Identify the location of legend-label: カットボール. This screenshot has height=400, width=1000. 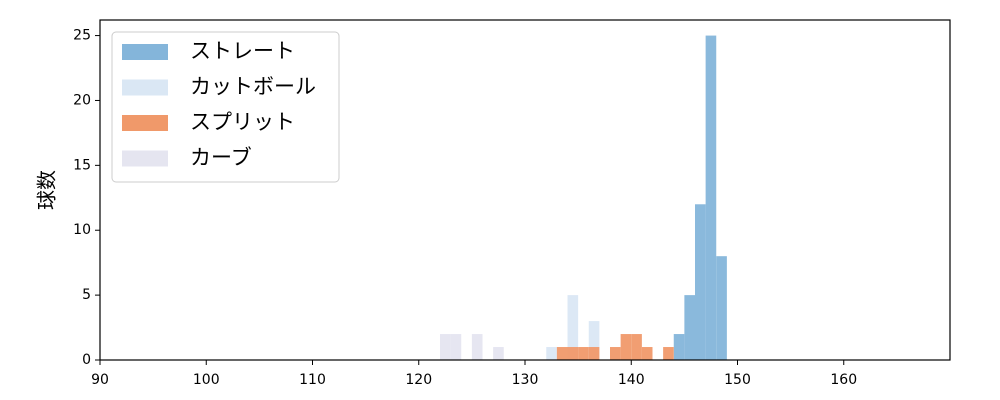
(253, 87).